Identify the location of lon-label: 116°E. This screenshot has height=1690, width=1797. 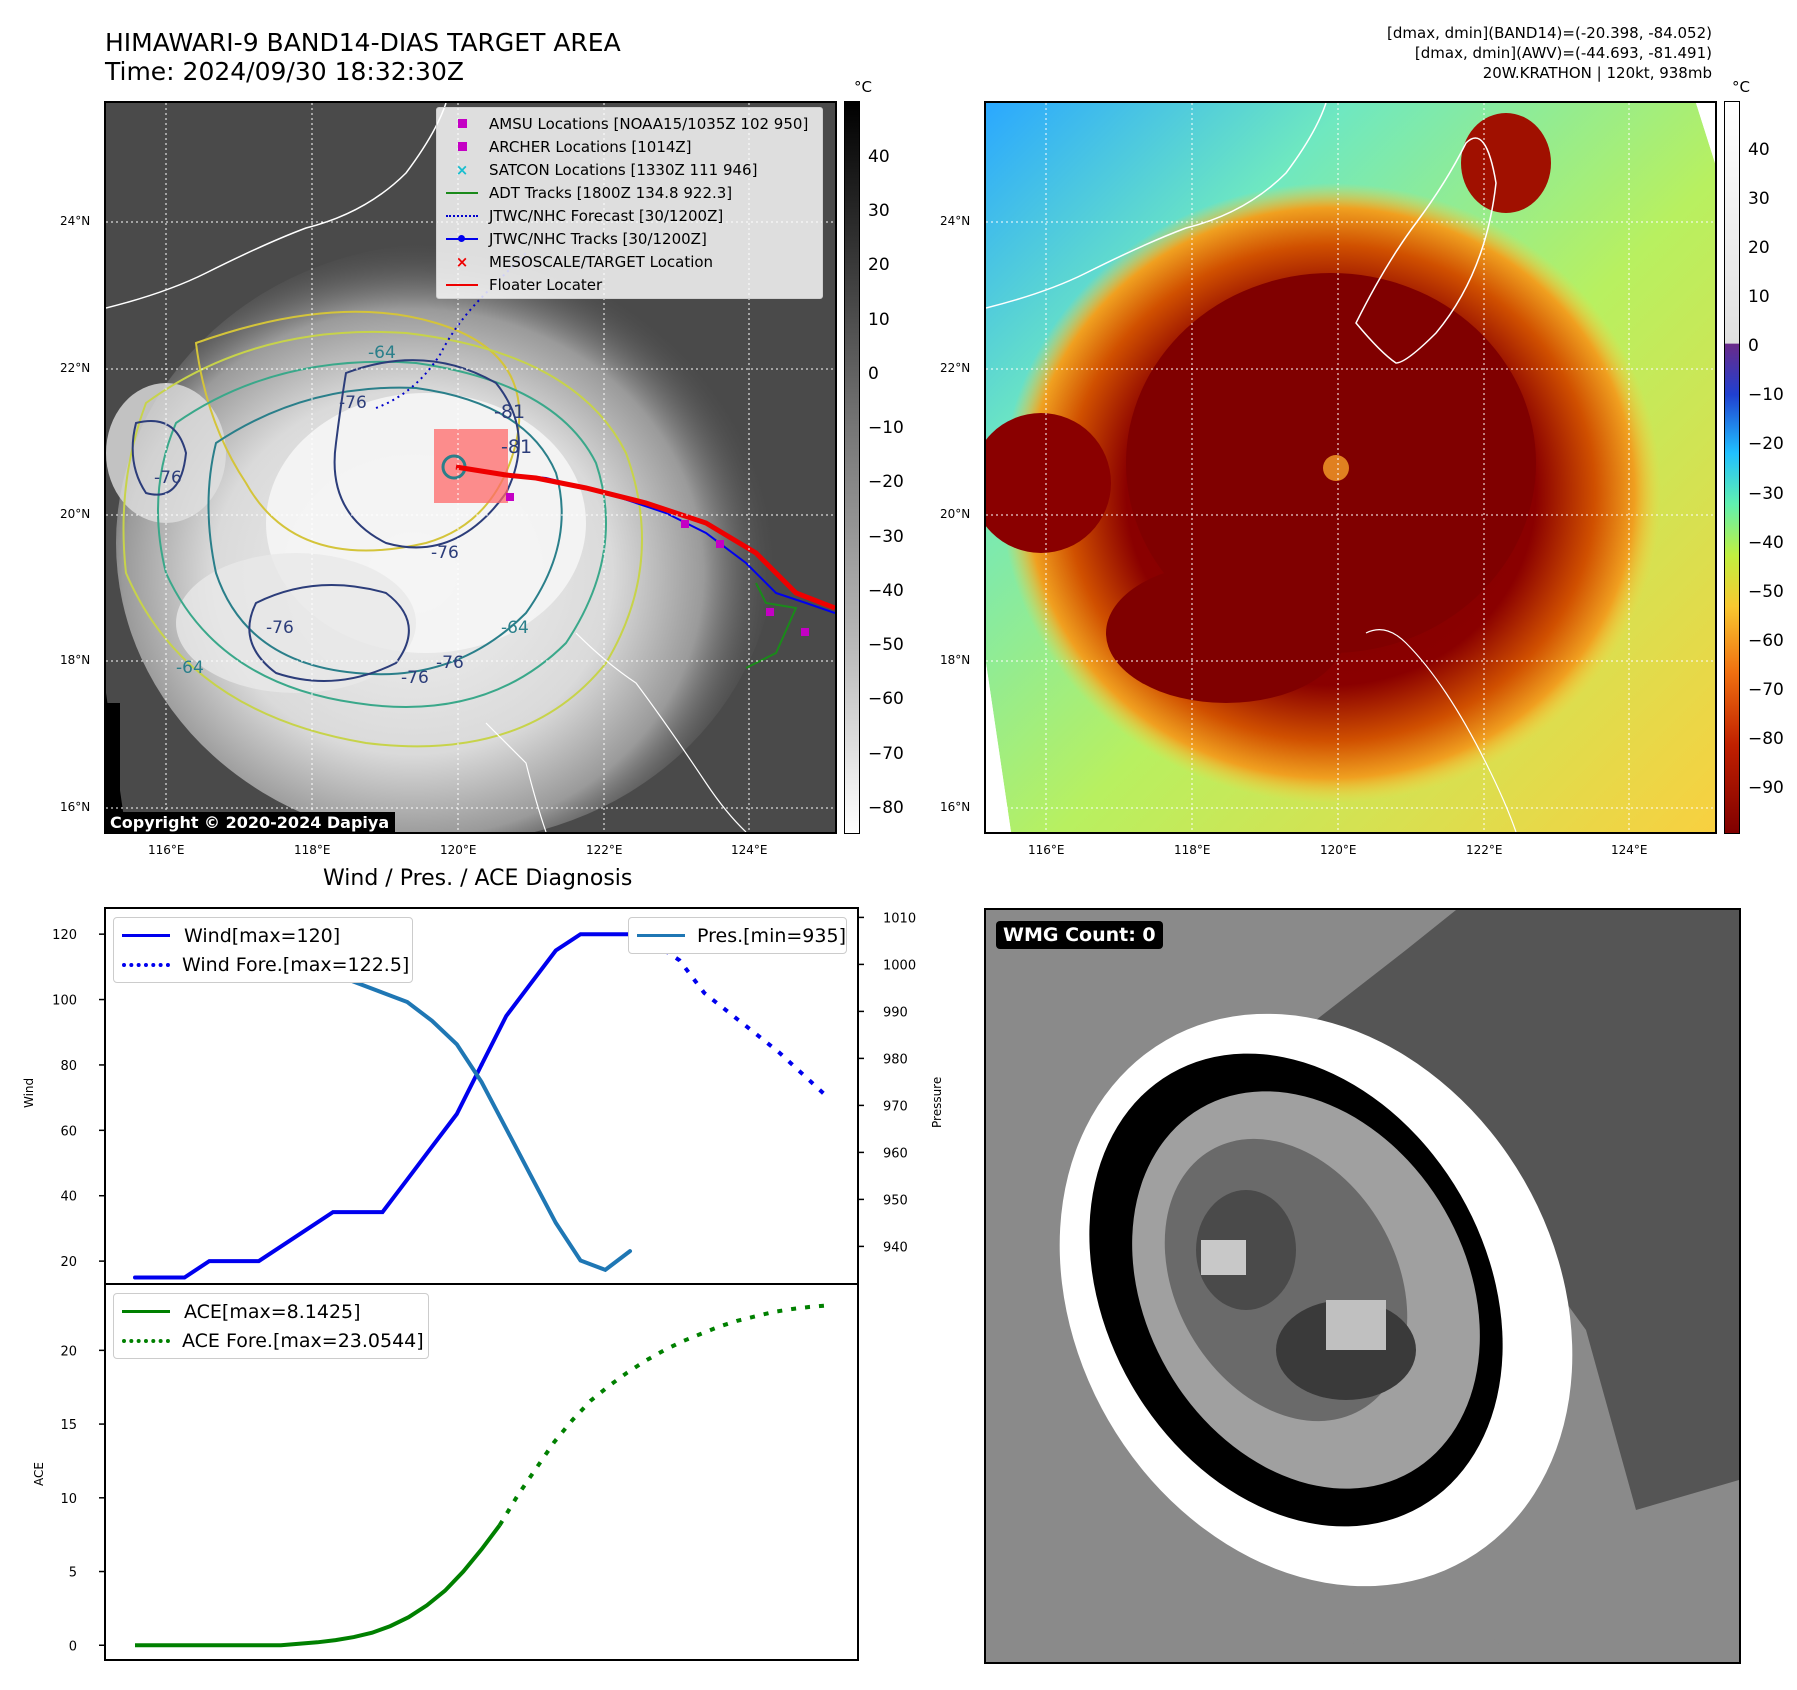
(1046, 850).